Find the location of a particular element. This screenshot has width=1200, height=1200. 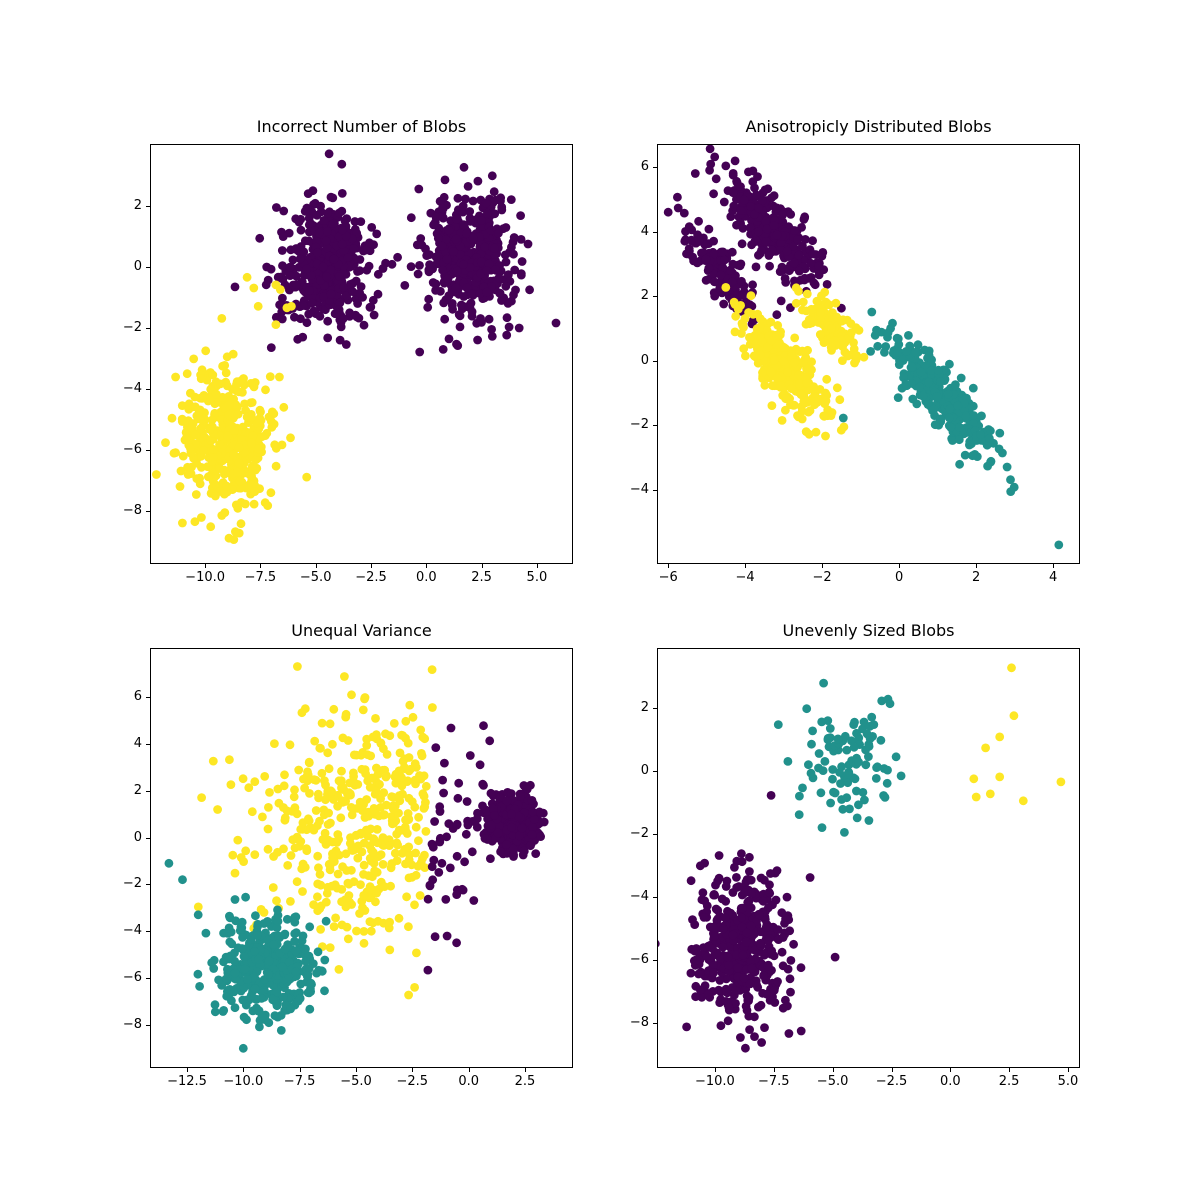

x-tick-label: −2.5 is located at coordinates (891, 1081).